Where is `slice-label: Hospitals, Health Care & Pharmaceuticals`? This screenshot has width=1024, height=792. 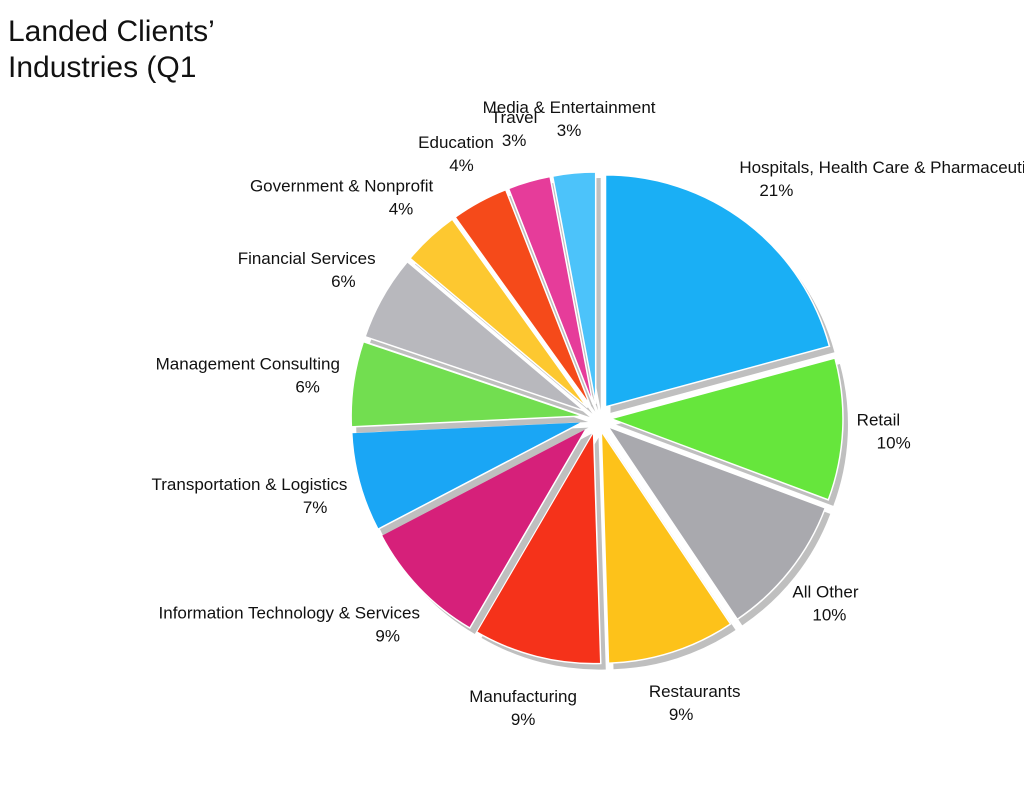 slice-label: Hospitals, Health Care & Pharmaceuticals is located at coordinates (881, 167).